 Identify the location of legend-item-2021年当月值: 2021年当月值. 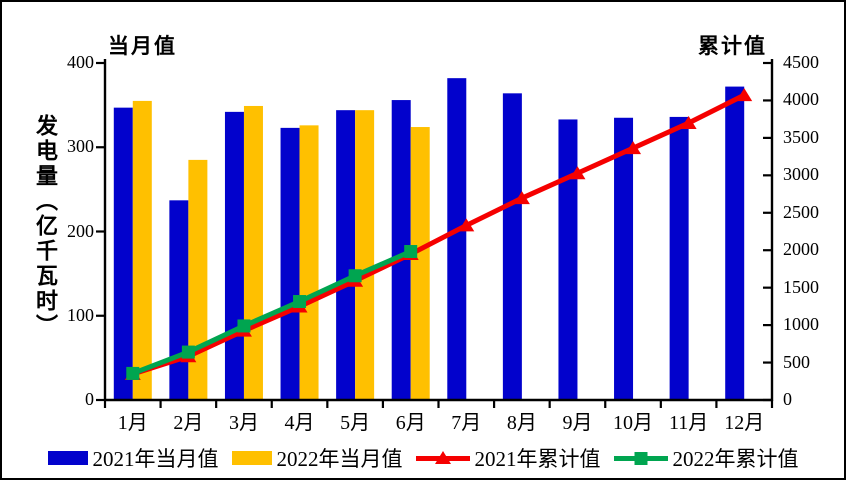
(133, 458).